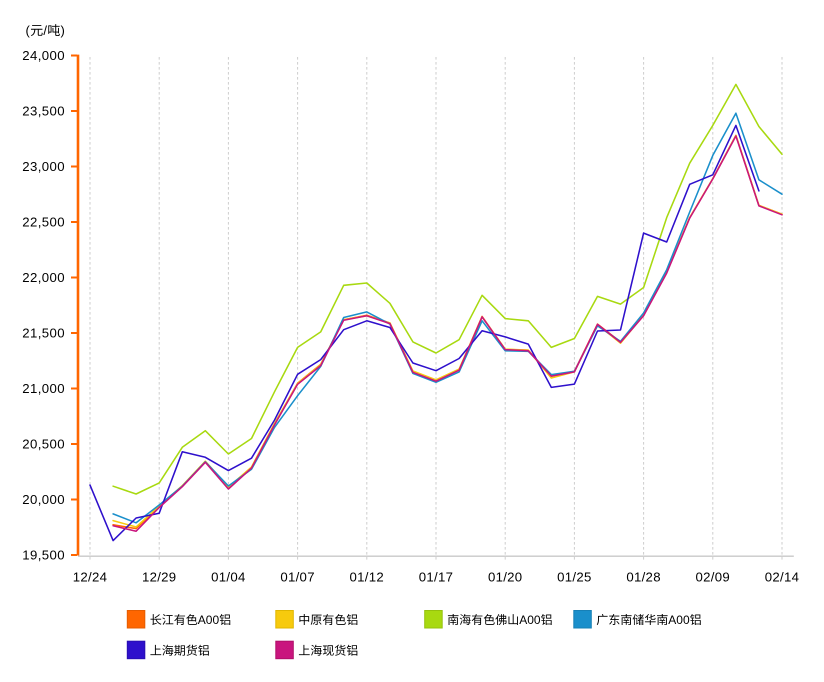 The image size is (824, 682). I want to click on svg-text: 12/29, so click(159, 577).